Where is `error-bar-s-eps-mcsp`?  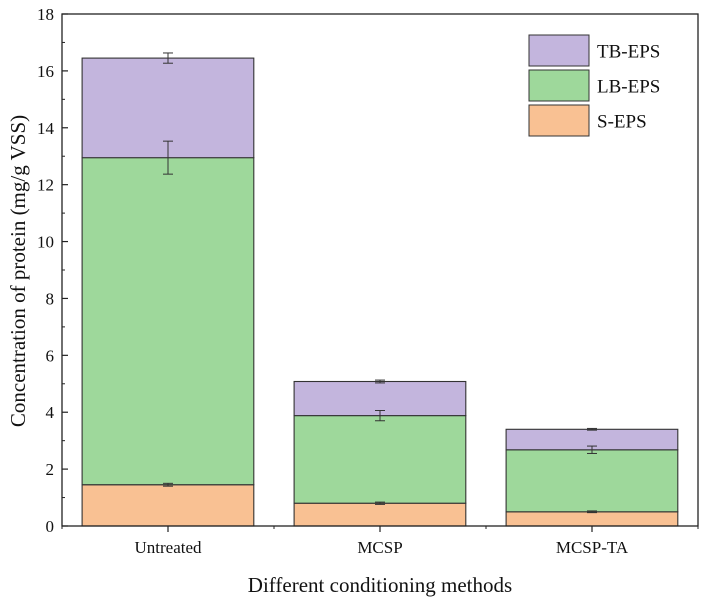 error-bar-s-eps-mcsp is located at coordinates (380, 503).